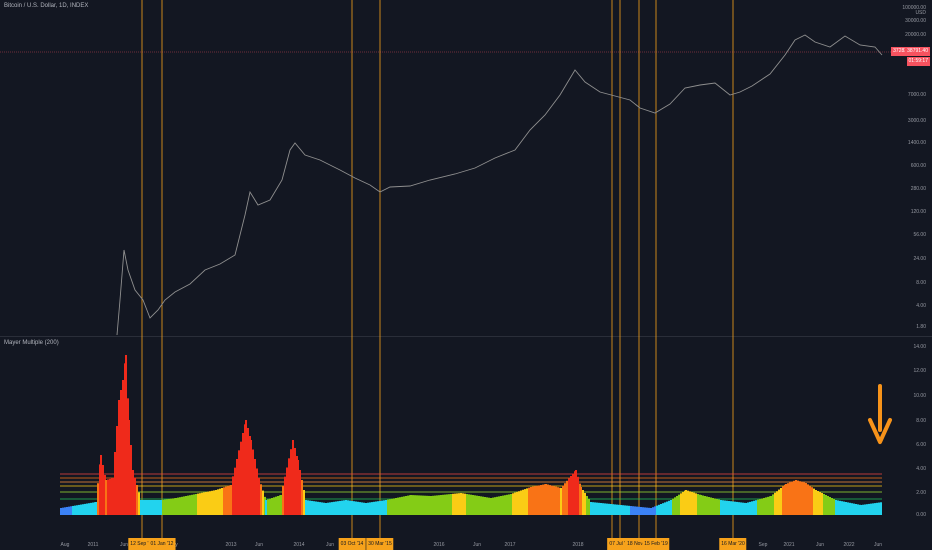 Image resolution: width=932 pixels, height=550 pixels. What do you see at coordinates (921, 515) in the screenshot?
I see `indicator-axis-tick: 0.00` at bounding box center [921, 515].